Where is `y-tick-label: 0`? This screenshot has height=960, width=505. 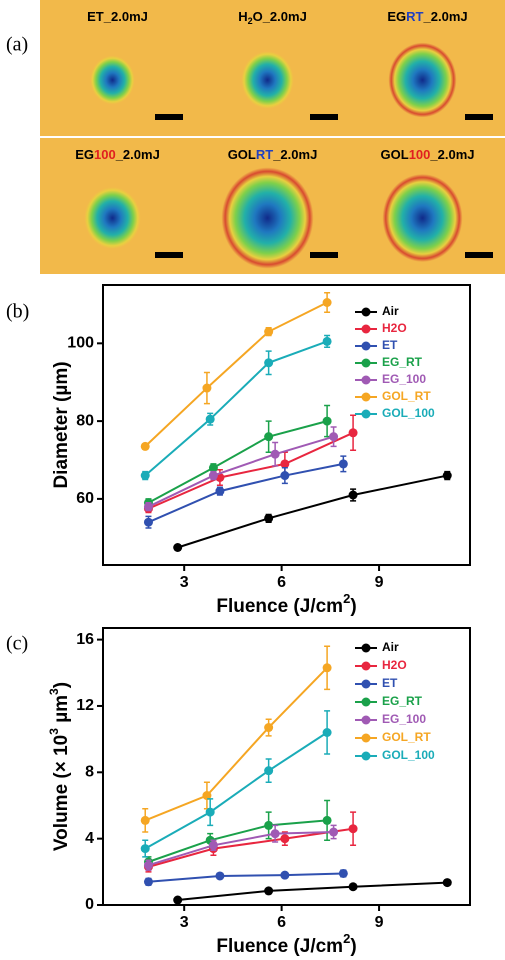
y-tick-label: 0 is located at coordinates (89, 904).